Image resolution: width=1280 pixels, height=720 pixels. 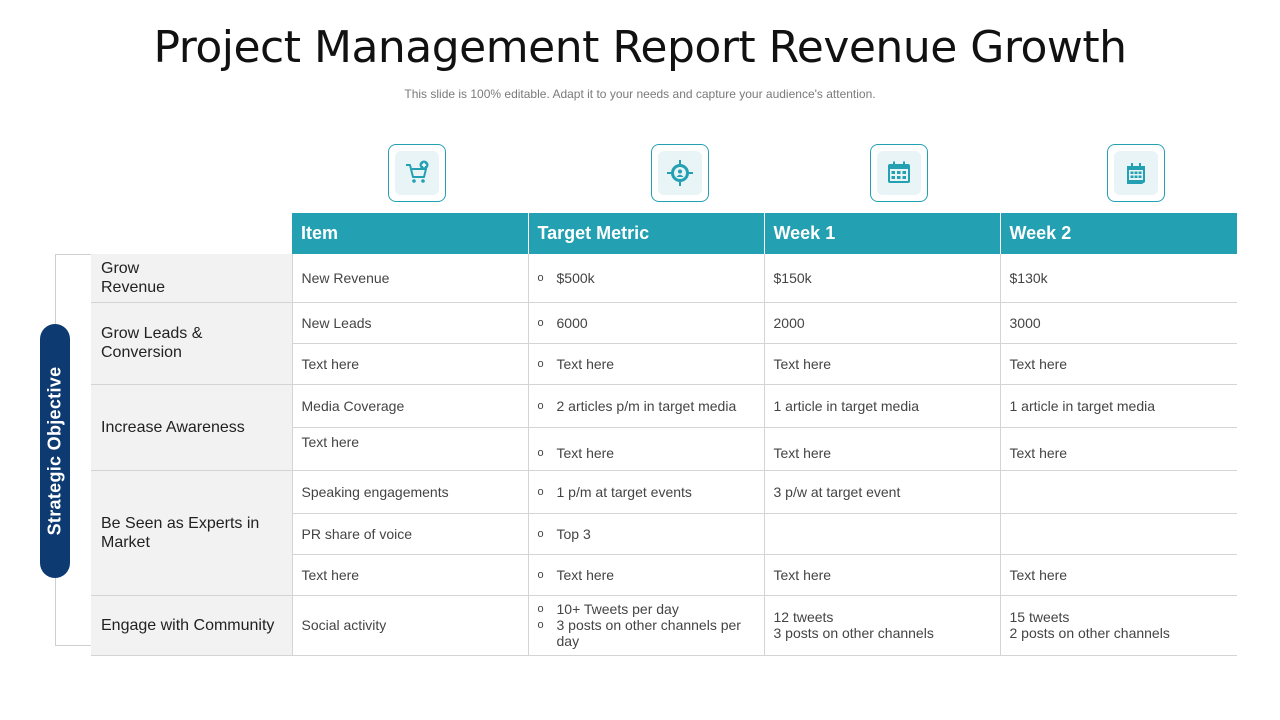 I want to click on target-text: Top 3, so click(x=573, y=533).